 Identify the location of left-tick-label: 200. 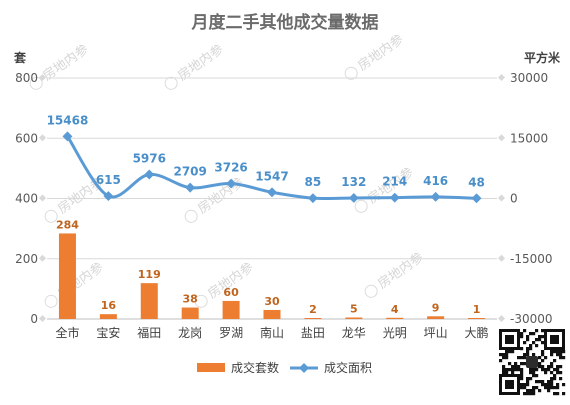
(26, 259).